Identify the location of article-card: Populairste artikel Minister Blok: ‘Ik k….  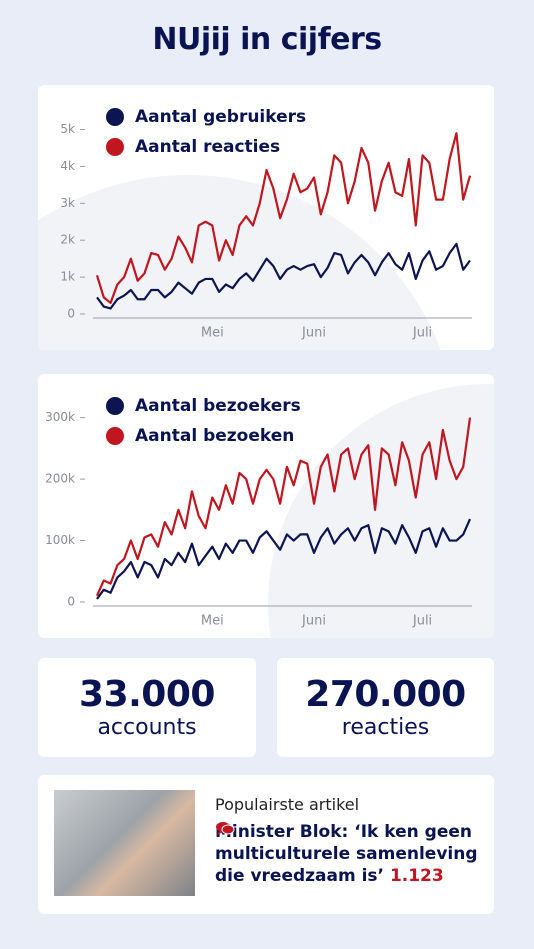
(266, 844).